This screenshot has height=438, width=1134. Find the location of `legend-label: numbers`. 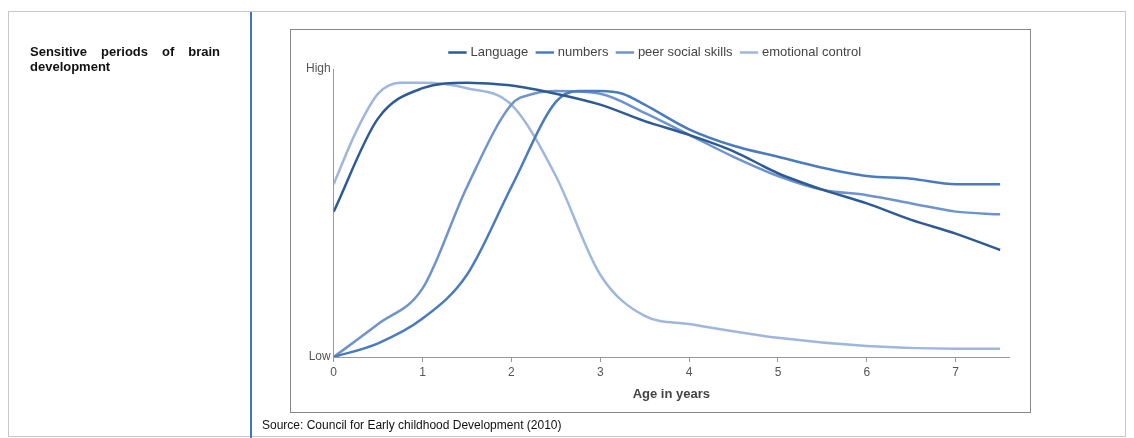

legend-label: numbers is located at coordinates (583, 52).